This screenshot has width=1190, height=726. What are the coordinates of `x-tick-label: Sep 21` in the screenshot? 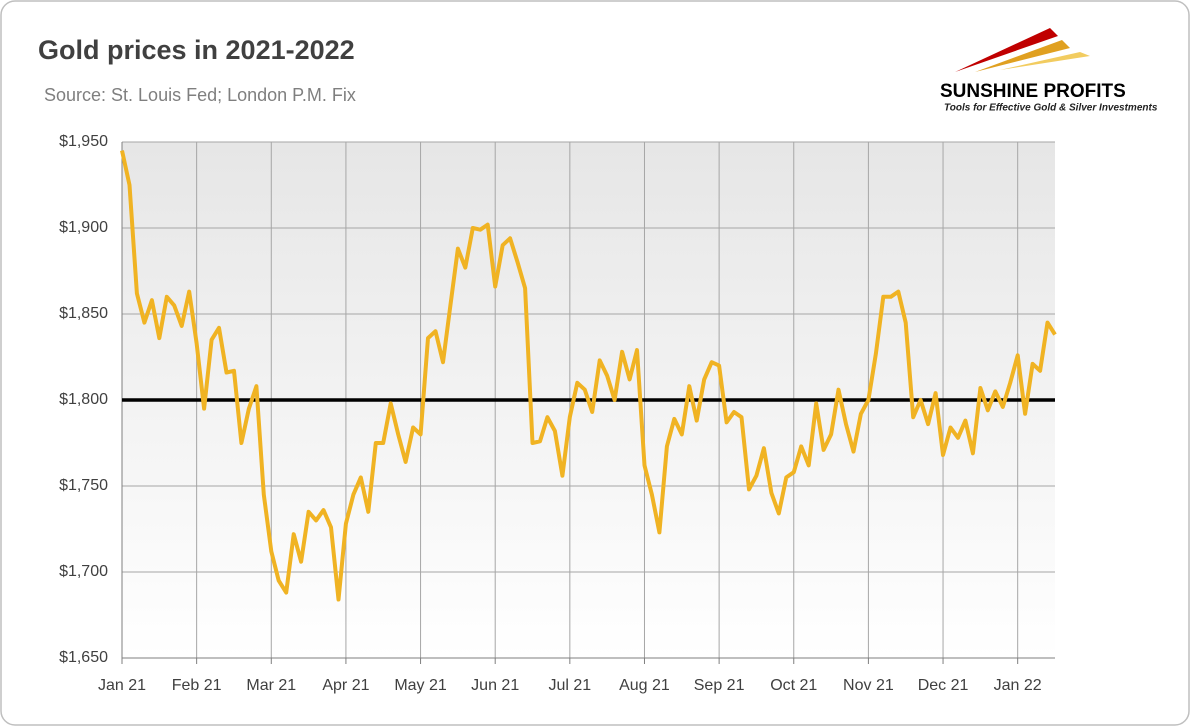 It's located at (719, 685).